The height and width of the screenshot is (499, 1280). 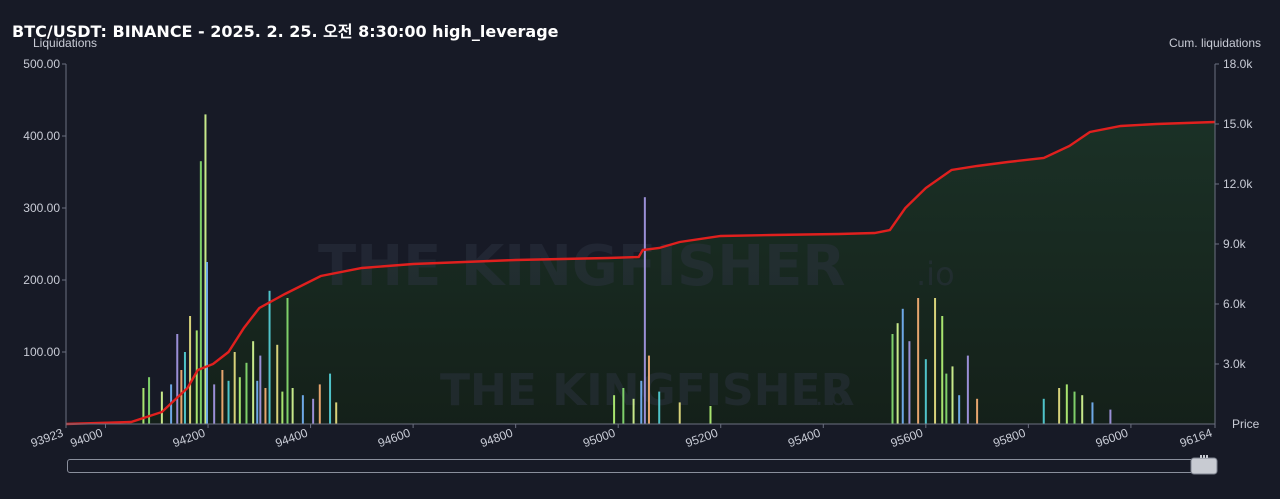 I want to click on left-axis-label: Liquidations, so click(x=65, y=43).